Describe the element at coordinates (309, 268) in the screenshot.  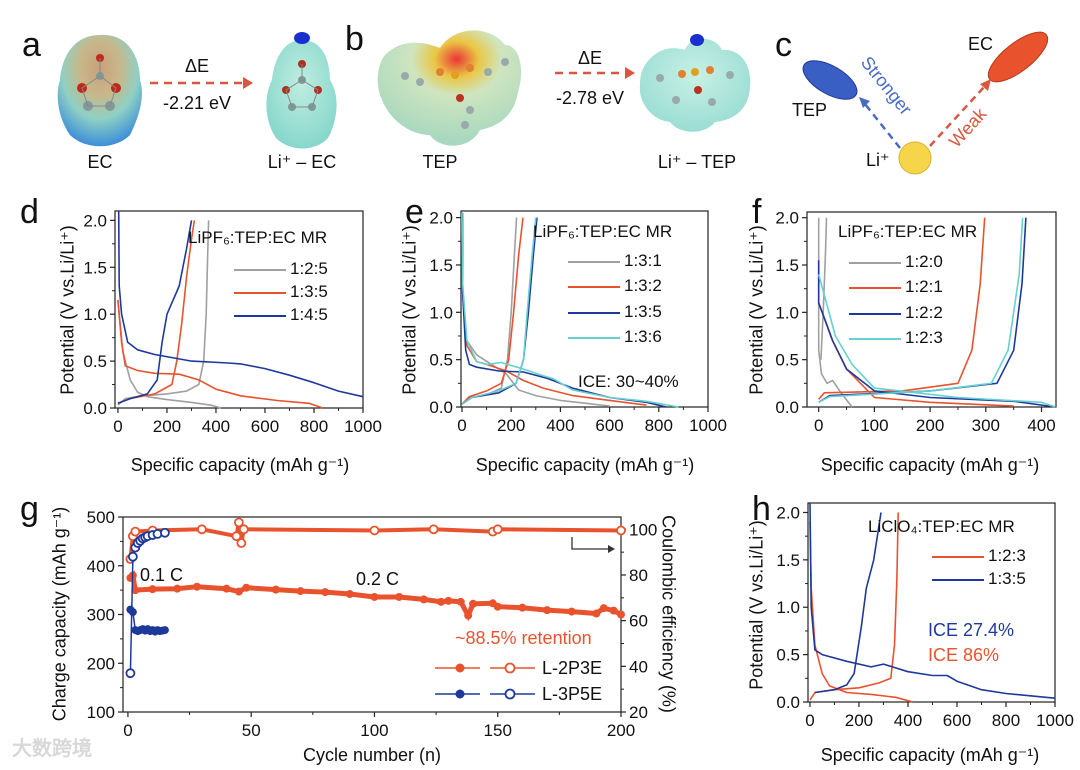
I see `d-legend-item-1: 1:2:5` at that location.